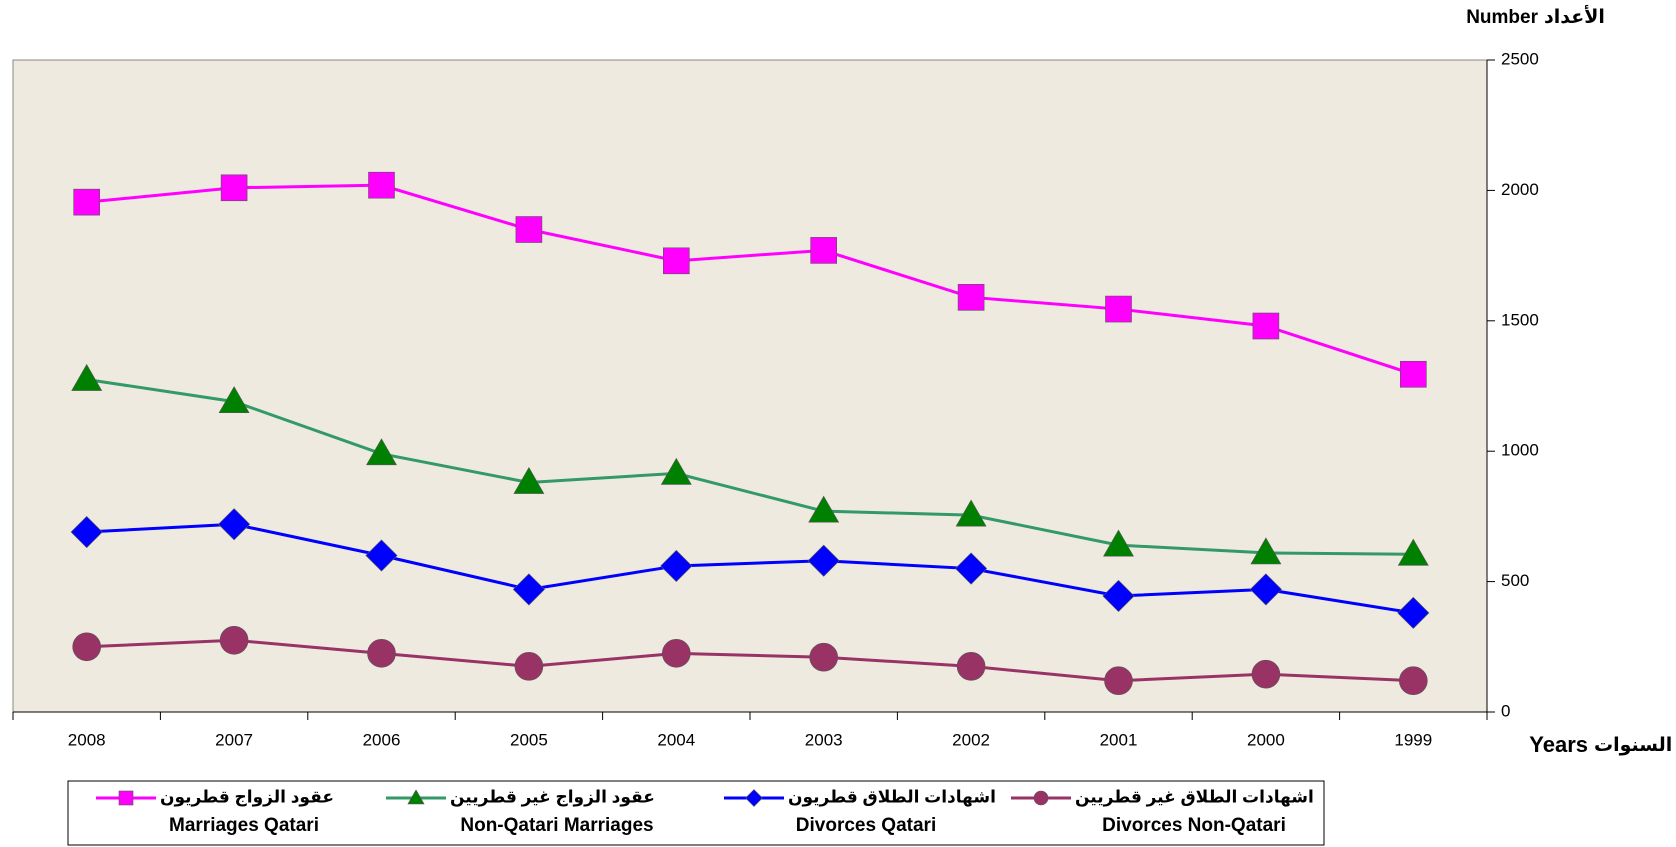 The width and height of the screenshot is (1676, 847). Describe the element at coordinates (892, 797) in the screenshot. I see `legend-label-ar: اشهادات الطلاق قطريون` at that location.